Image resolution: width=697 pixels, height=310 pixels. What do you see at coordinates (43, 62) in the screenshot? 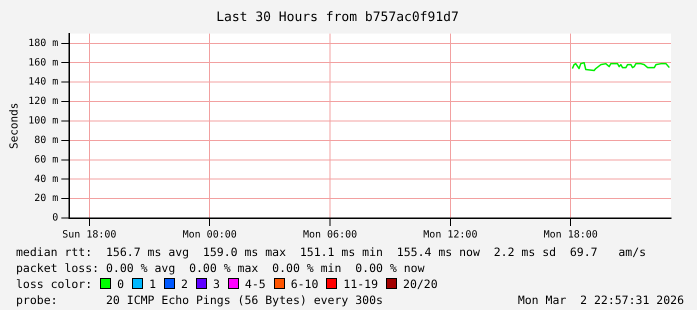
I see `y-tick-label: 160 m` at bounding box center [43, 62].